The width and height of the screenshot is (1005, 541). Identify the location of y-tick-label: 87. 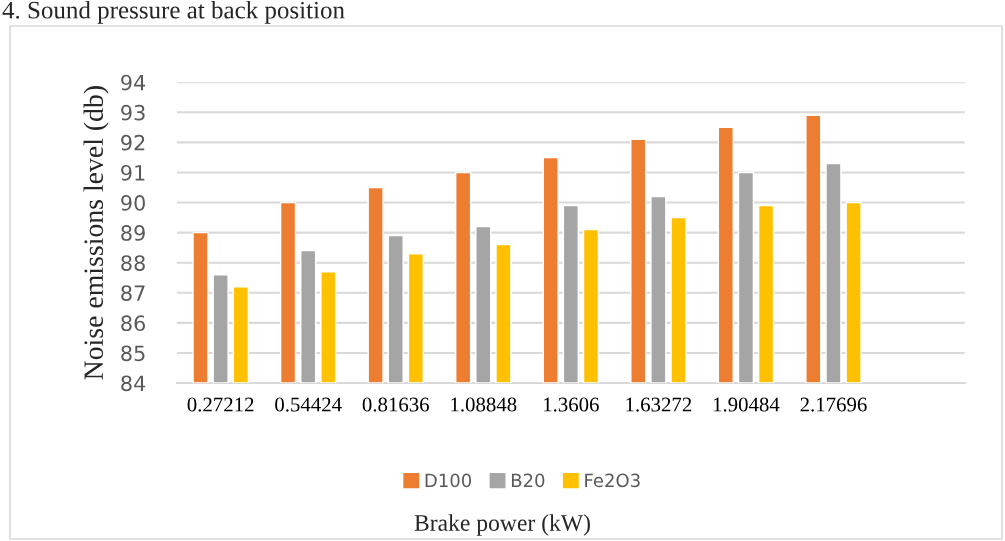
(133, 293).